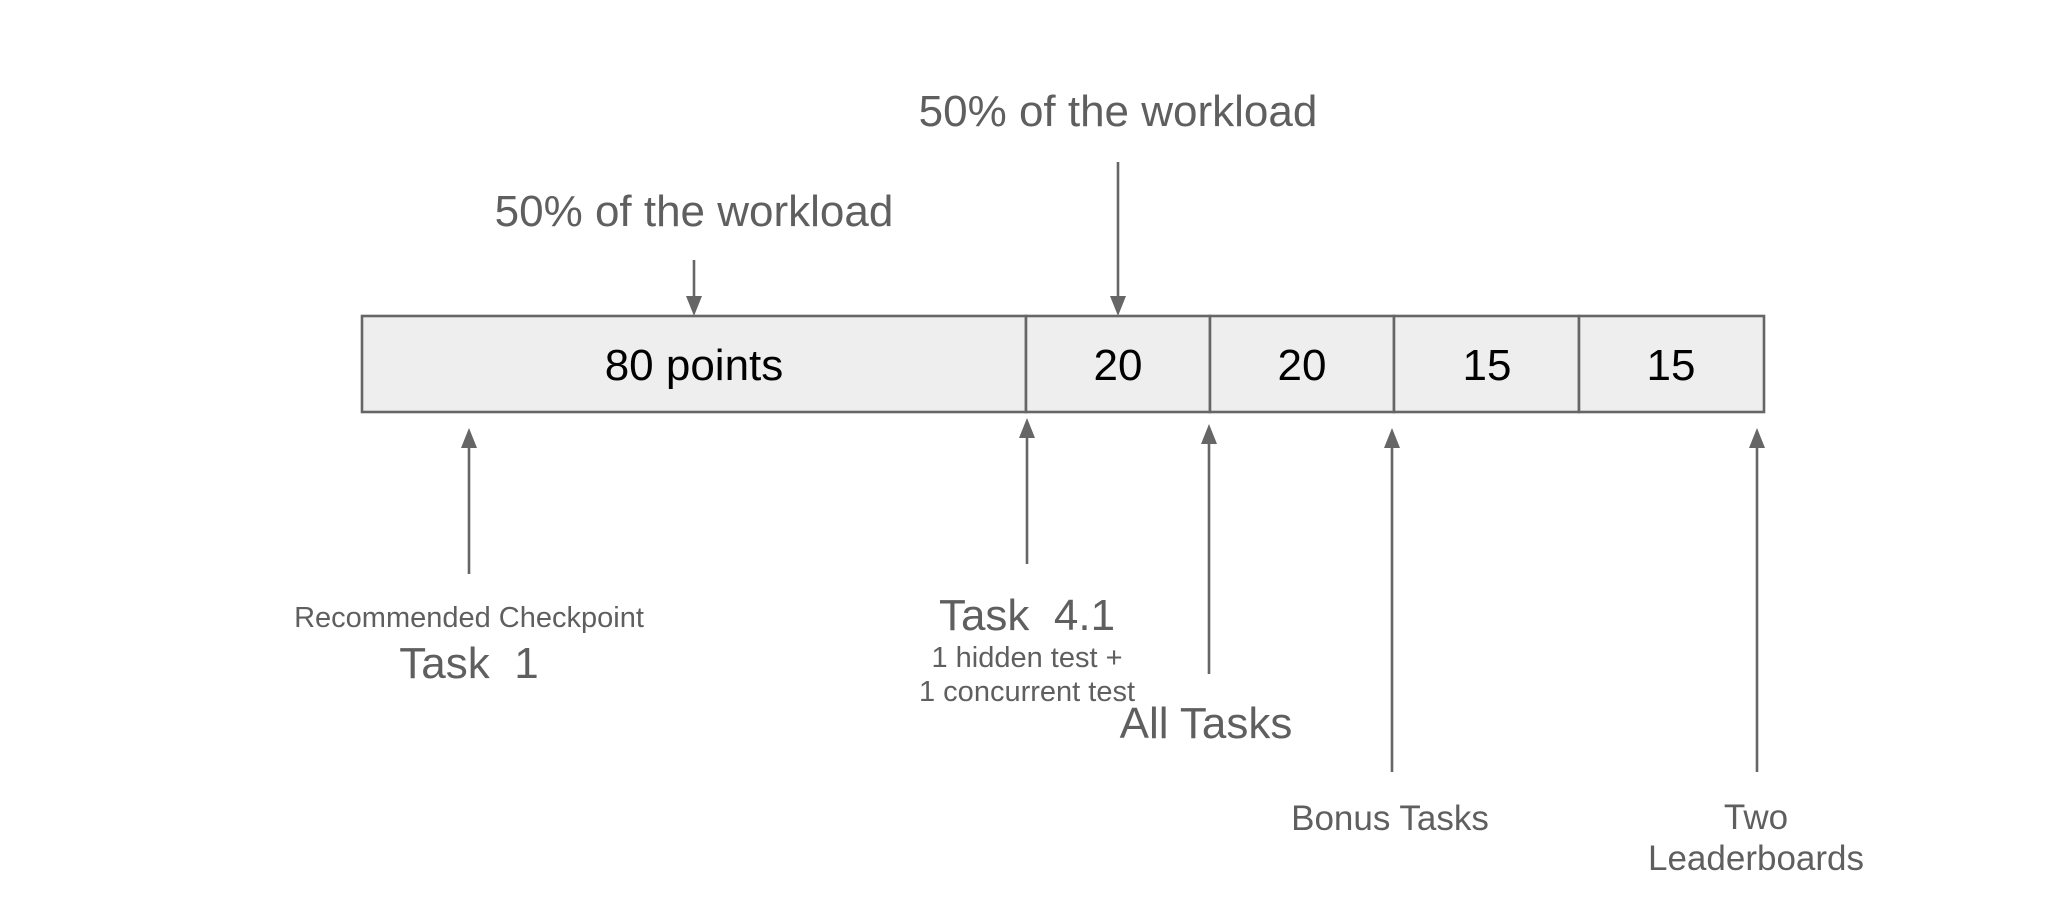 The width and height of the screenshot is (2066, 904). Describe the element at coordinates (469, 558) in the screenshot. I see `checkpoint-annotation: Recommended Checkpoint Task 1` at that location.